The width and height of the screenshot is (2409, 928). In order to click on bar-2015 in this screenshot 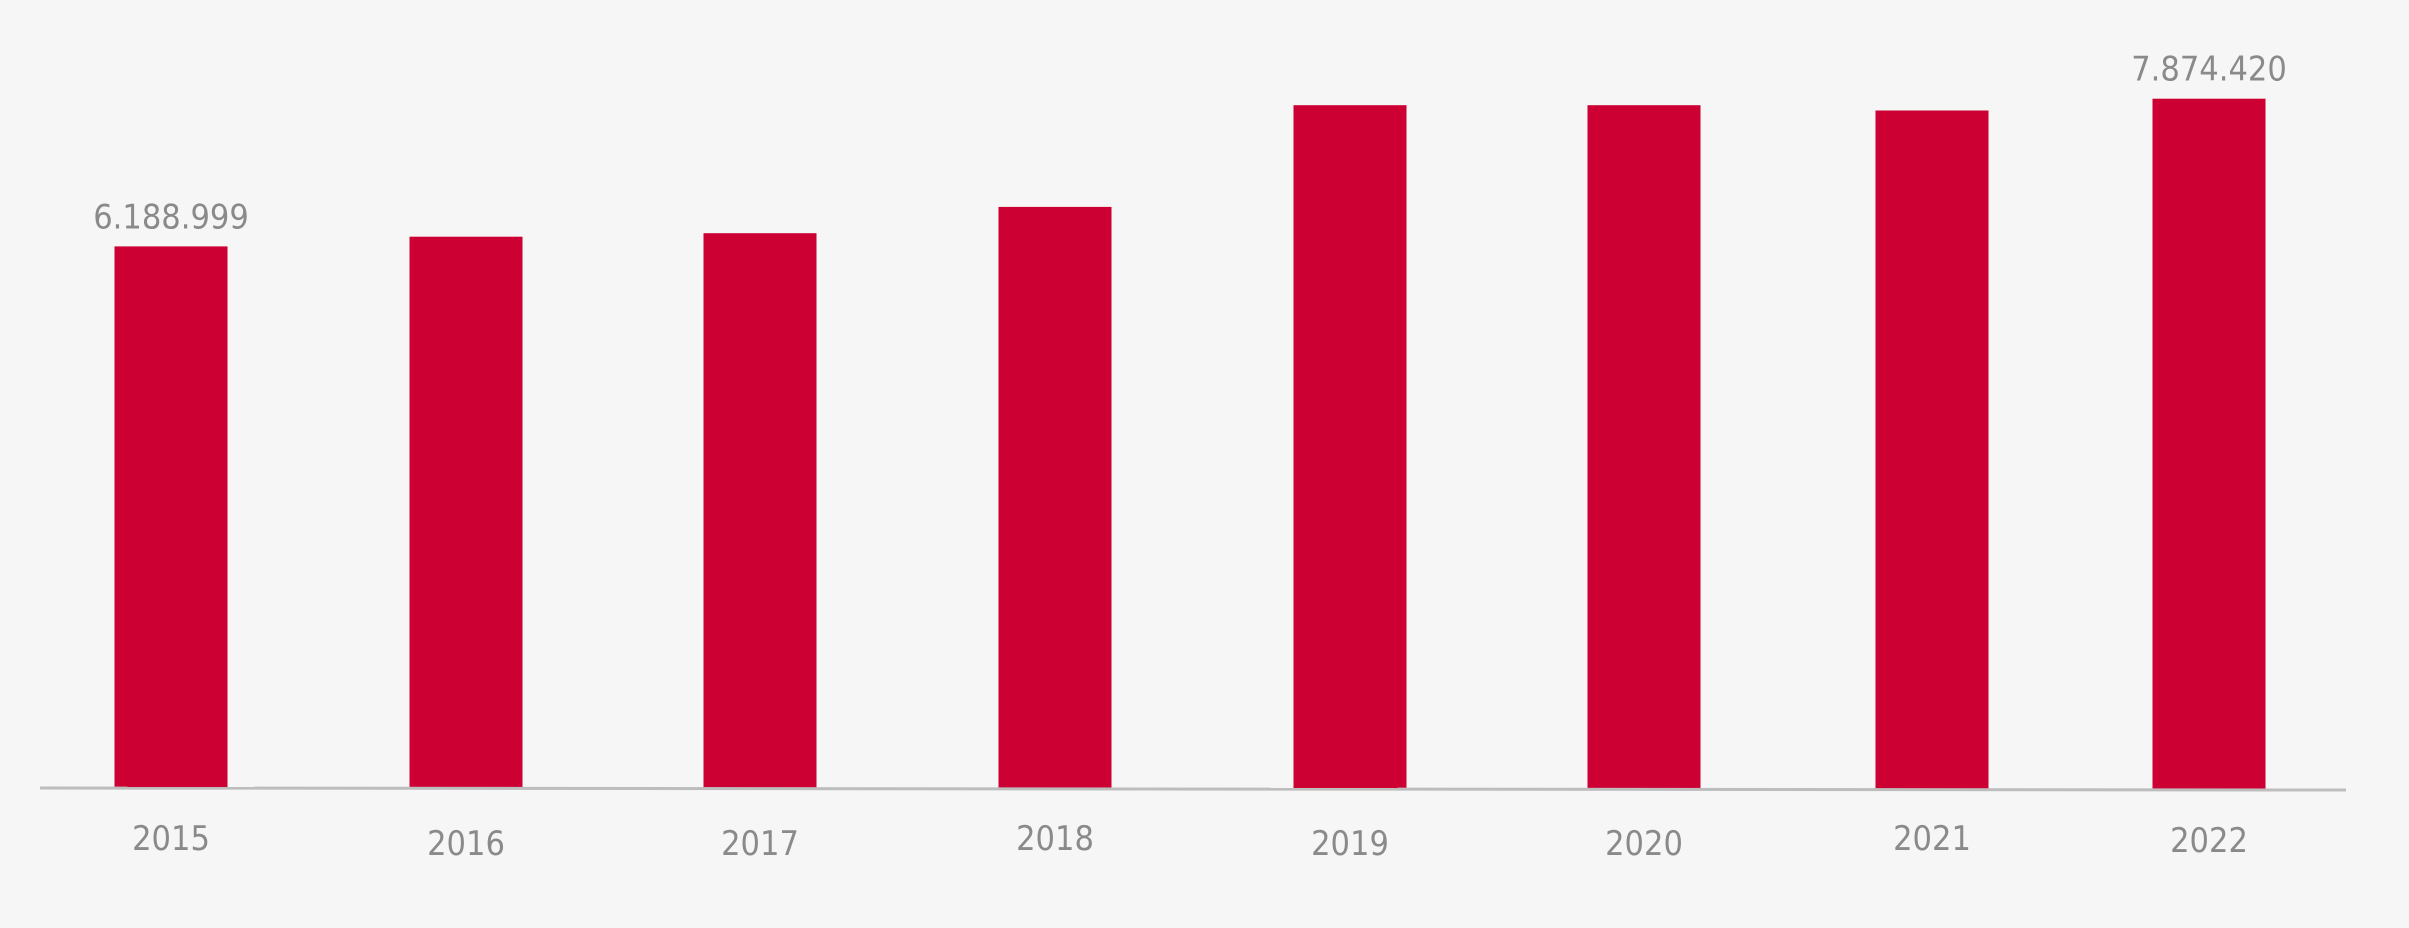, I will do `click(171, 517)`.